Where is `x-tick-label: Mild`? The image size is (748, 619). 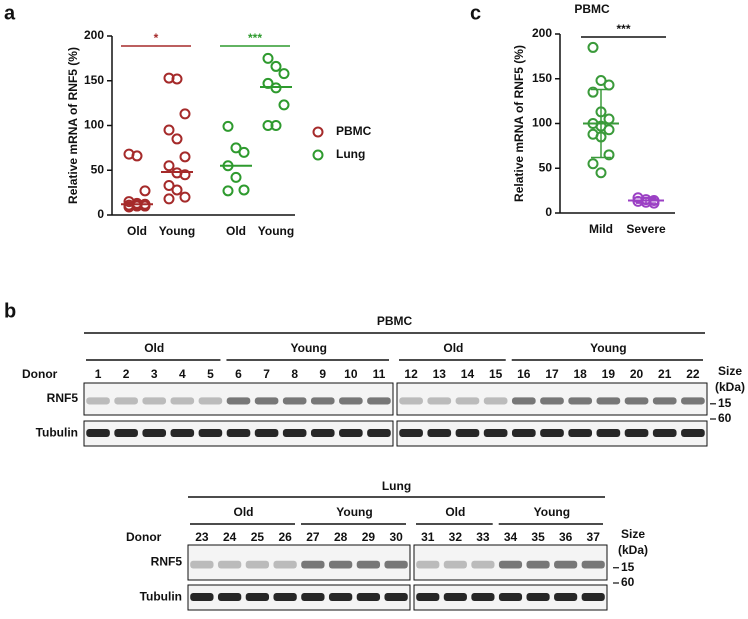
x-tick-label: Mild is located at coordinates (601, 229).